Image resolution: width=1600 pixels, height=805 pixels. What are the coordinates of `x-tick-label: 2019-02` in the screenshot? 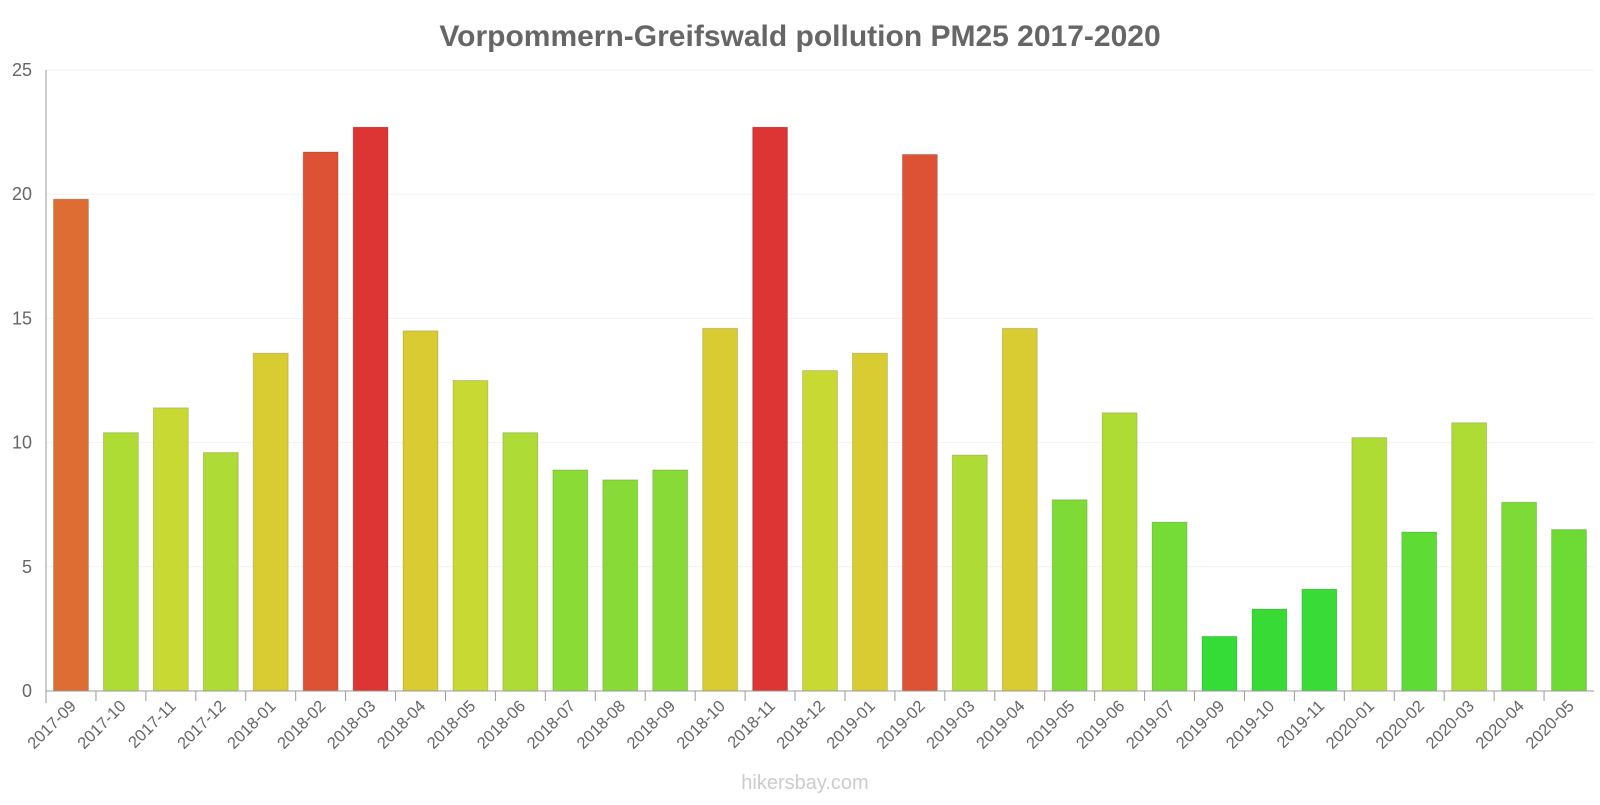 It's located at (901, 725).